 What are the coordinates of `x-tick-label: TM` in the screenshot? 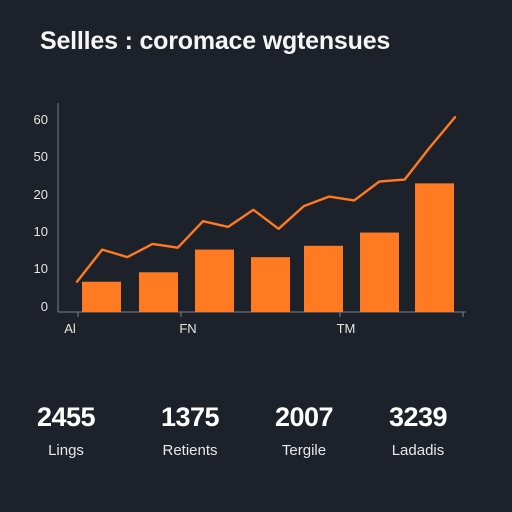 It's located at (346, 328).